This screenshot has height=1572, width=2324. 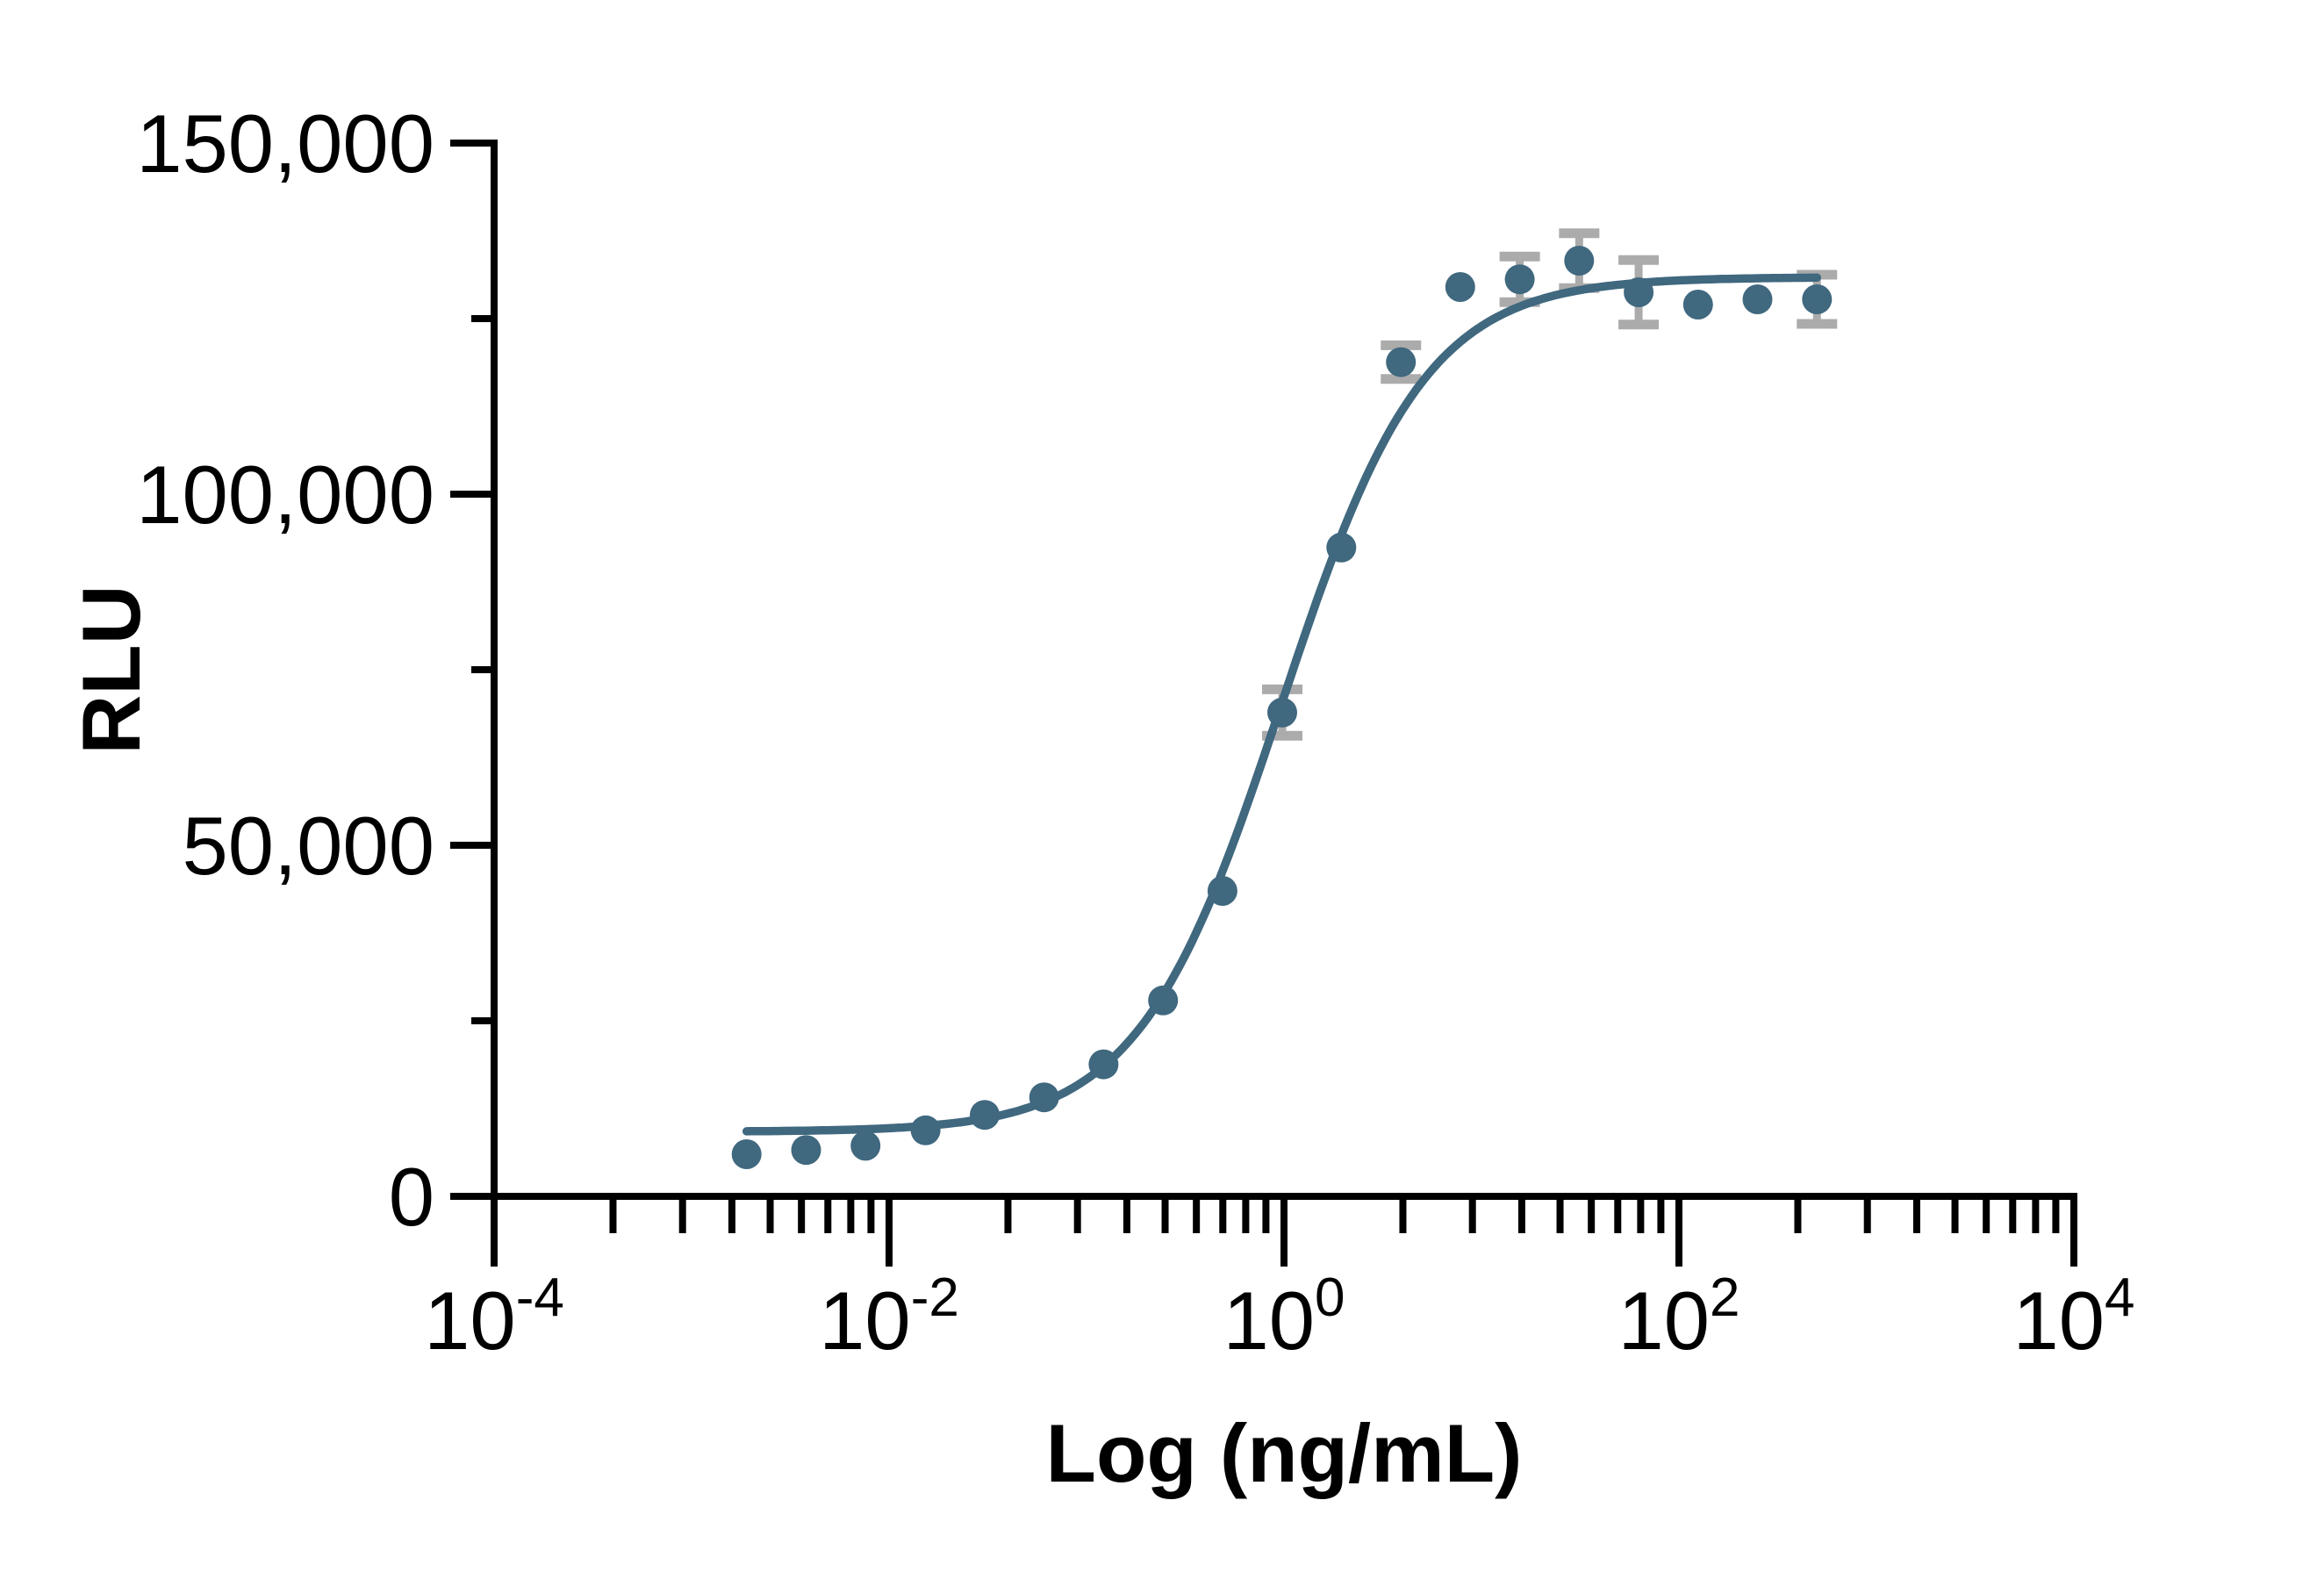 What do you see at coordinates (889, 1317) in the screenshot?
I see `x-tick-label: 10⁻²` at bounding box center [889, 1317].